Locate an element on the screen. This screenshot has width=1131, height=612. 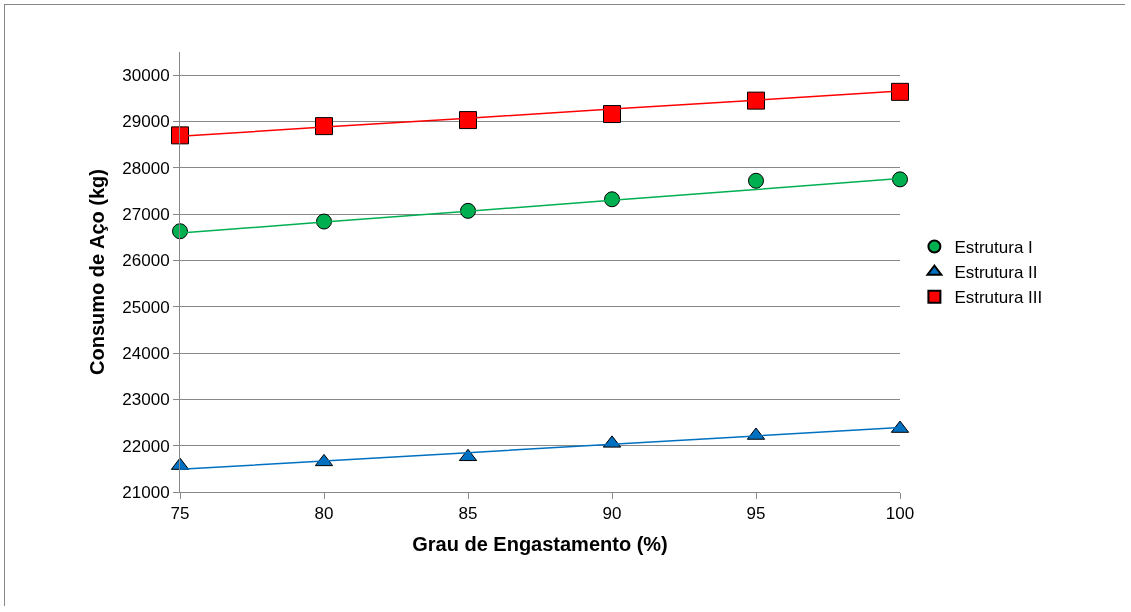
x-tick-label: 75 is located at coordinates (180, 514).